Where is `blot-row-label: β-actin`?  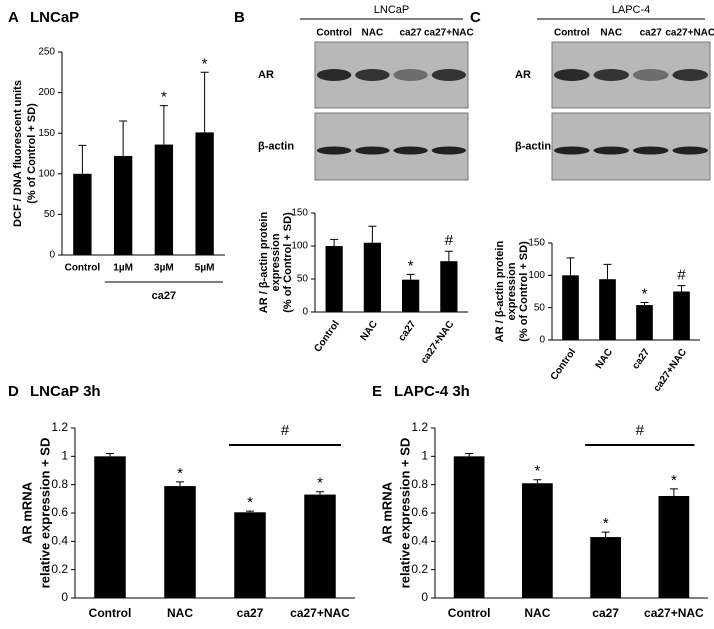
blot-row-label: β-actin is located at coordinates (533, 146).